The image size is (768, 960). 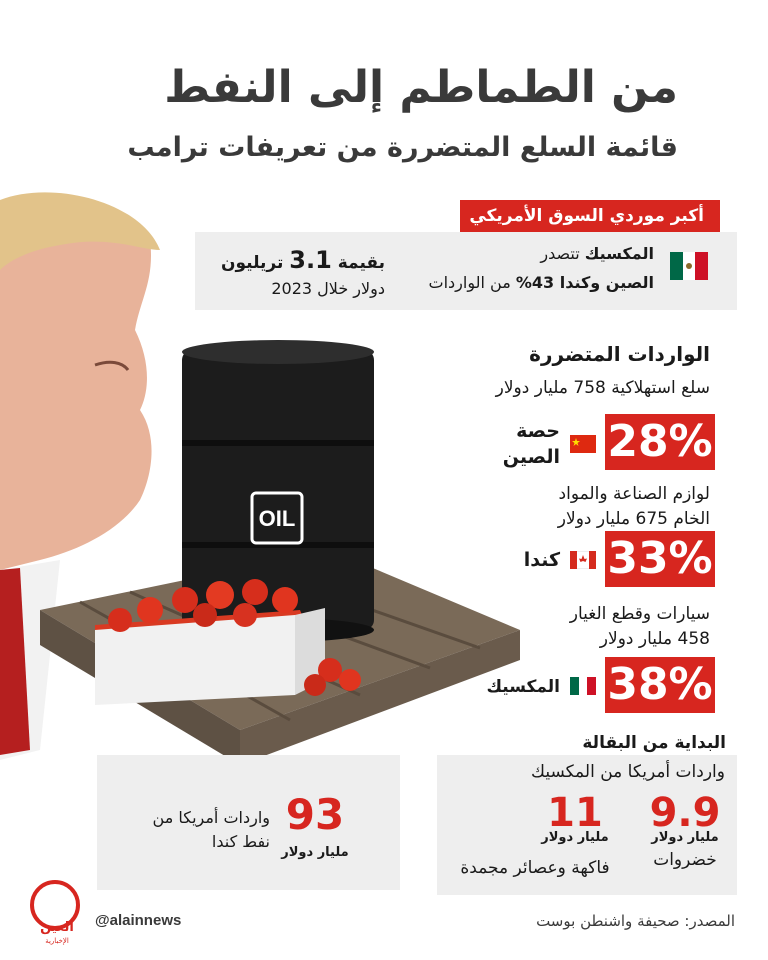 I want to click on mexico-flag-small, so click(x=583, y=688).